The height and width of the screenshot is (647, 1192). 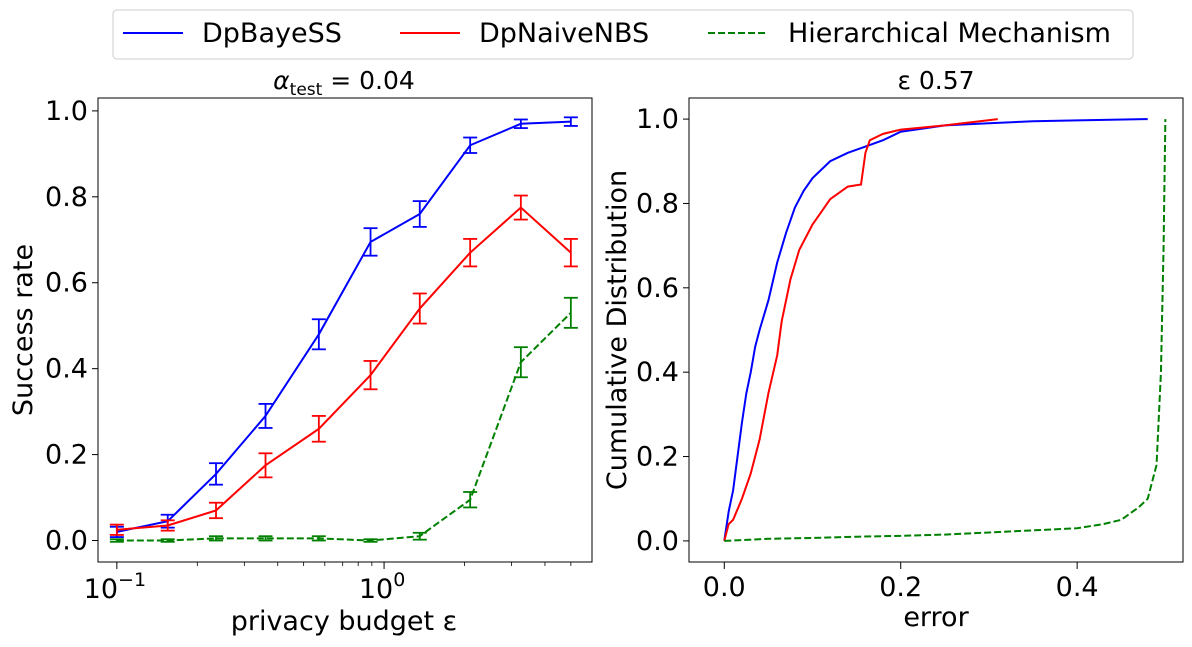 I want to click on left-xtick-exponent: −1, so click(x=132, y=580).